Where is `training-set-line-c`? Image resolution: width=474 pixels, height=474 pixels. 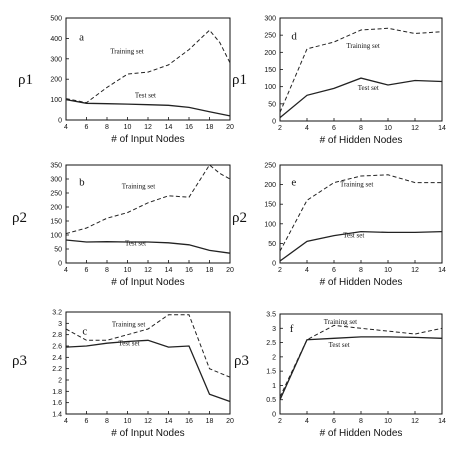
training-set-line-c is located at coordinates (148, 346).